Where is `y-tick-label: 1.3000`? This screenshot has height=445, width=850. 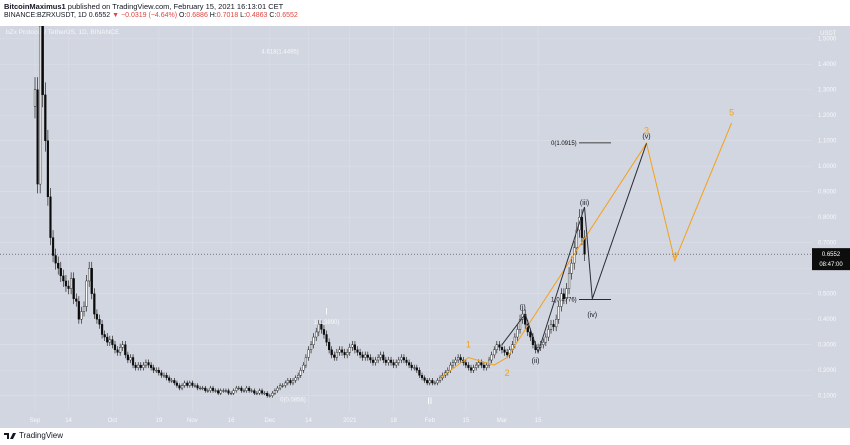
y-tick-label: 1.3000 is located at coordinates (827, 91).